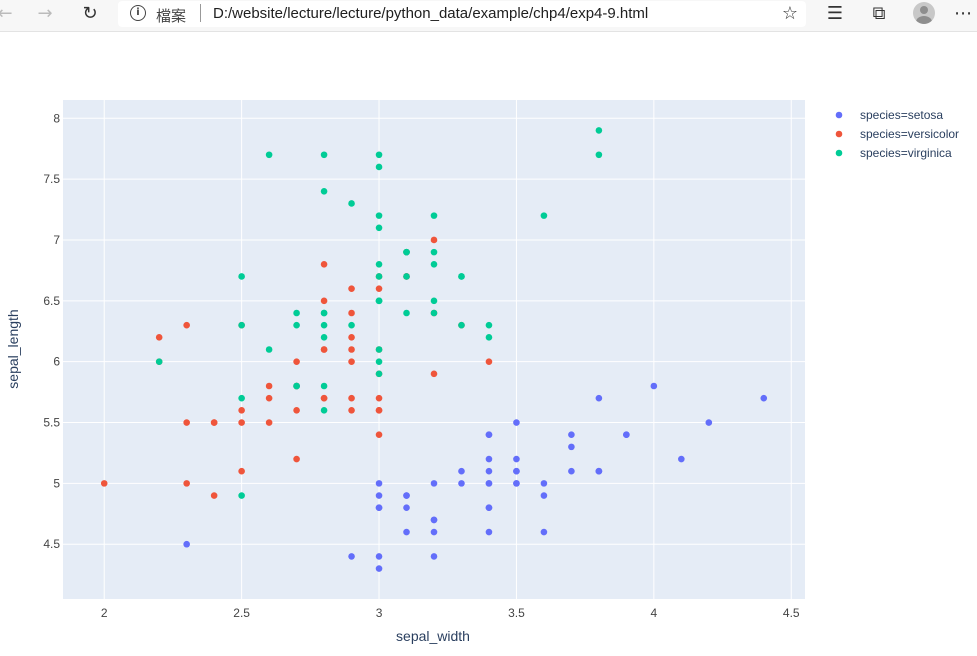 This screenshot has width=977, height=656. Describe the element at coordinates (901, 115) in the screenshot. I see `legend-label: species=setosa` at that location.